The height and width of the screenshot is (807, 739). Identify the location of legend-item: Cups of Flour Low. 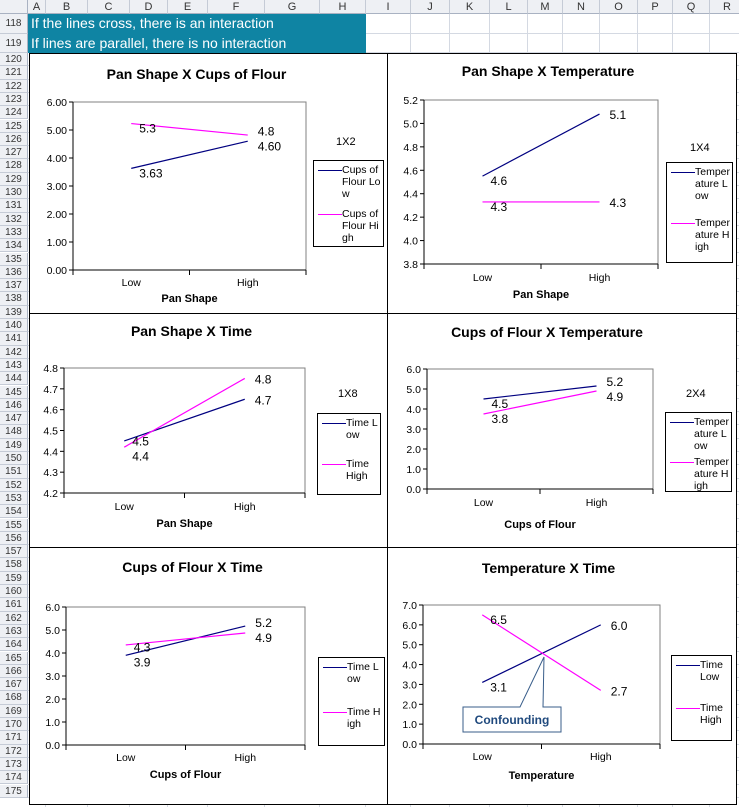
(349, 182).